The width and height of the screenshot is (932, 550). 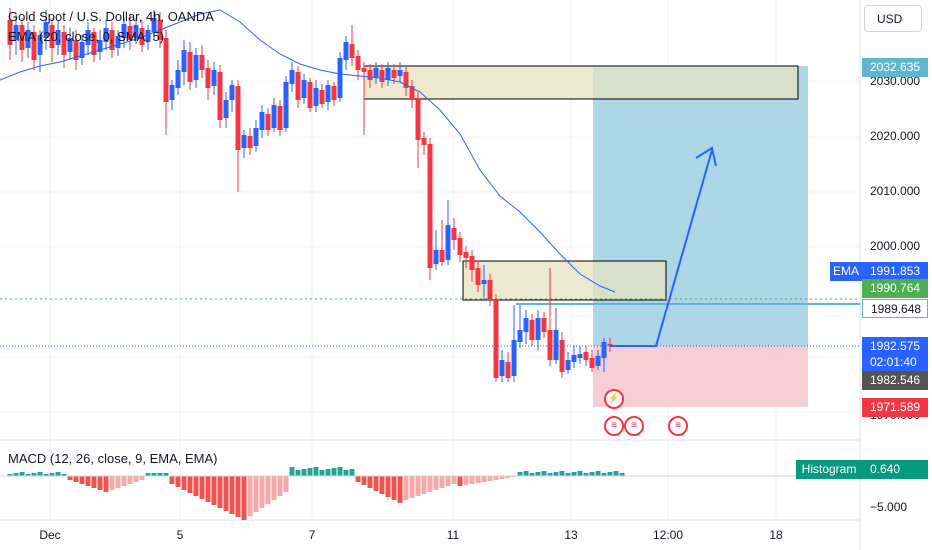 What do you see at coordinates (661, 248) in the screenshot?
I see `projection-line` at bounding box center [661, 248].